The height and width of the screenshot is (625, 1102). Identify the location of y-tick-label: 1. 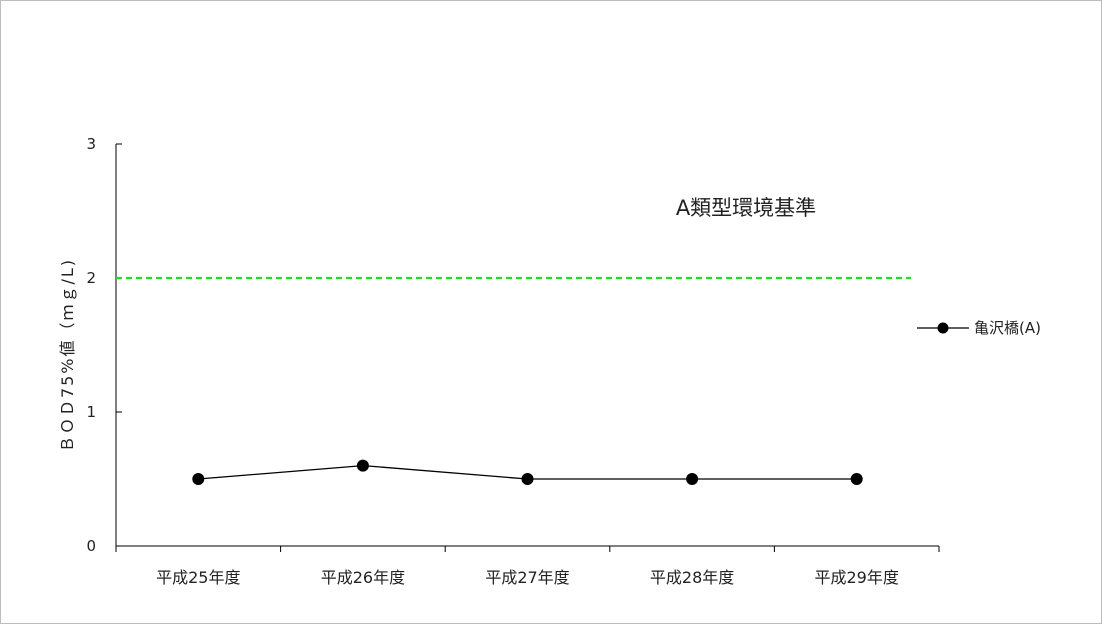
(91, 412).